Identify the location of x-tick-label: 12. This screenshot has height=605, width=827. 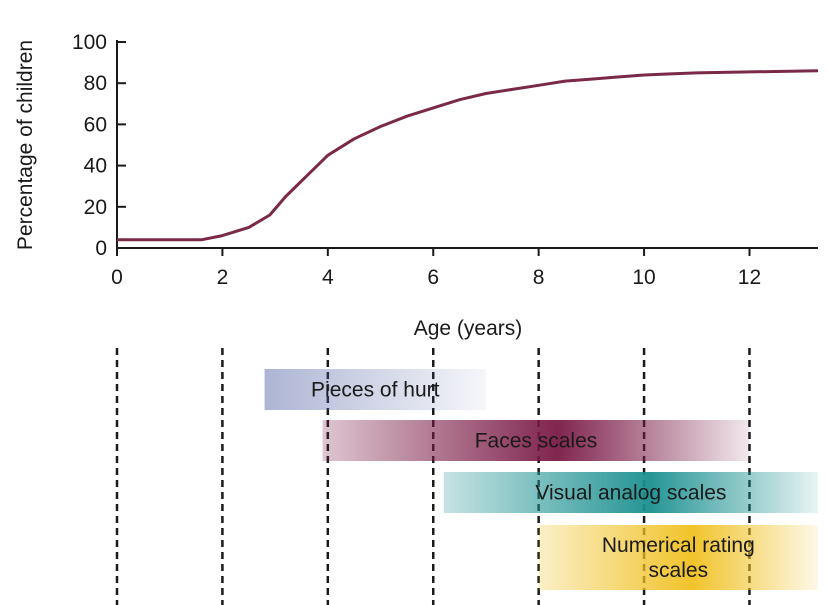
(749, 277).